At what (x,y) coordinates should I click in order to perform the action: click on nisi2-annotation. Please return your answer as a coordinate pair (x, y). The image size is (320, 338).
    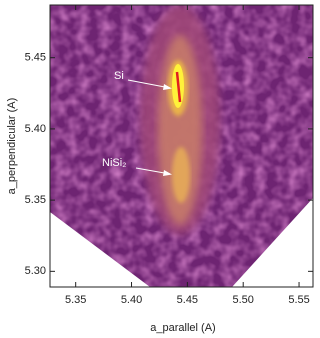
    Looking at the image, I should click on (153, 171).